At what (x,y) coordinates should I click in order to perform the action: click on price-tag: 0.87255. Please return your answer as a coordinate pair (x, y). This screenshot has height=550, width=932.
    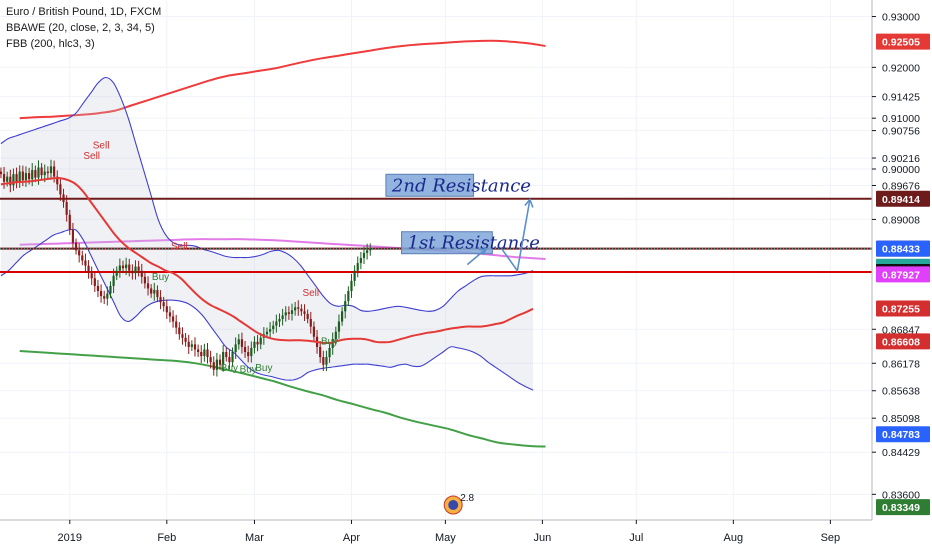
    Looking at the image, I should click on (903, 308).